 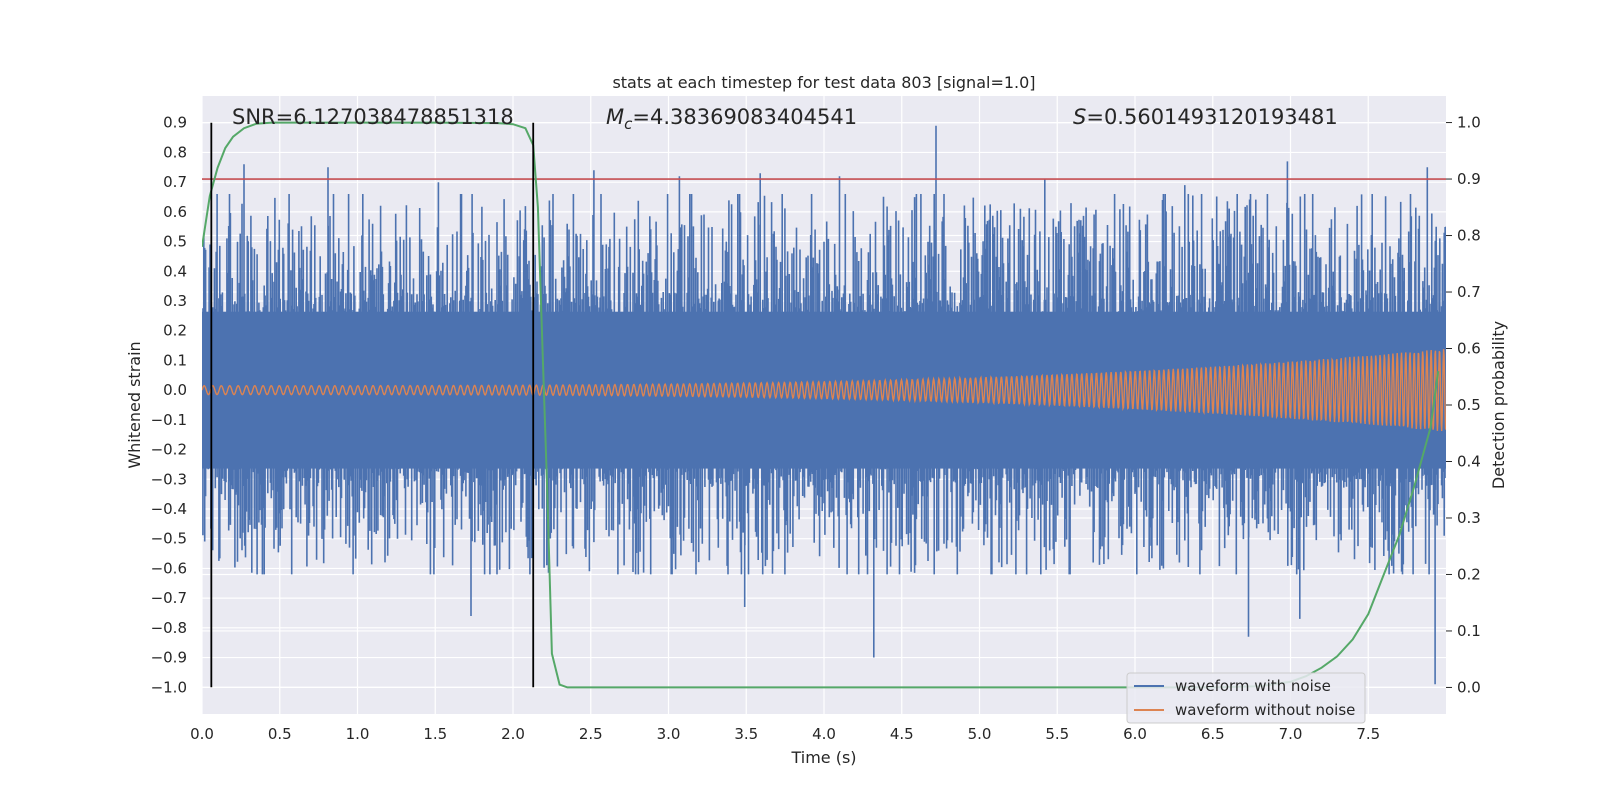 I want to click on s-value: =0.5601493120193481, so click(x=1211, y=117).